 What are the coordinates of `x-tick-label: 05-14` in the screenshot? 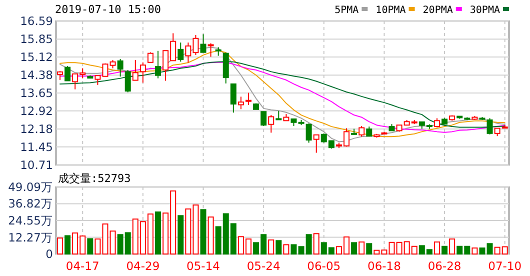 It's located at (203, 266).